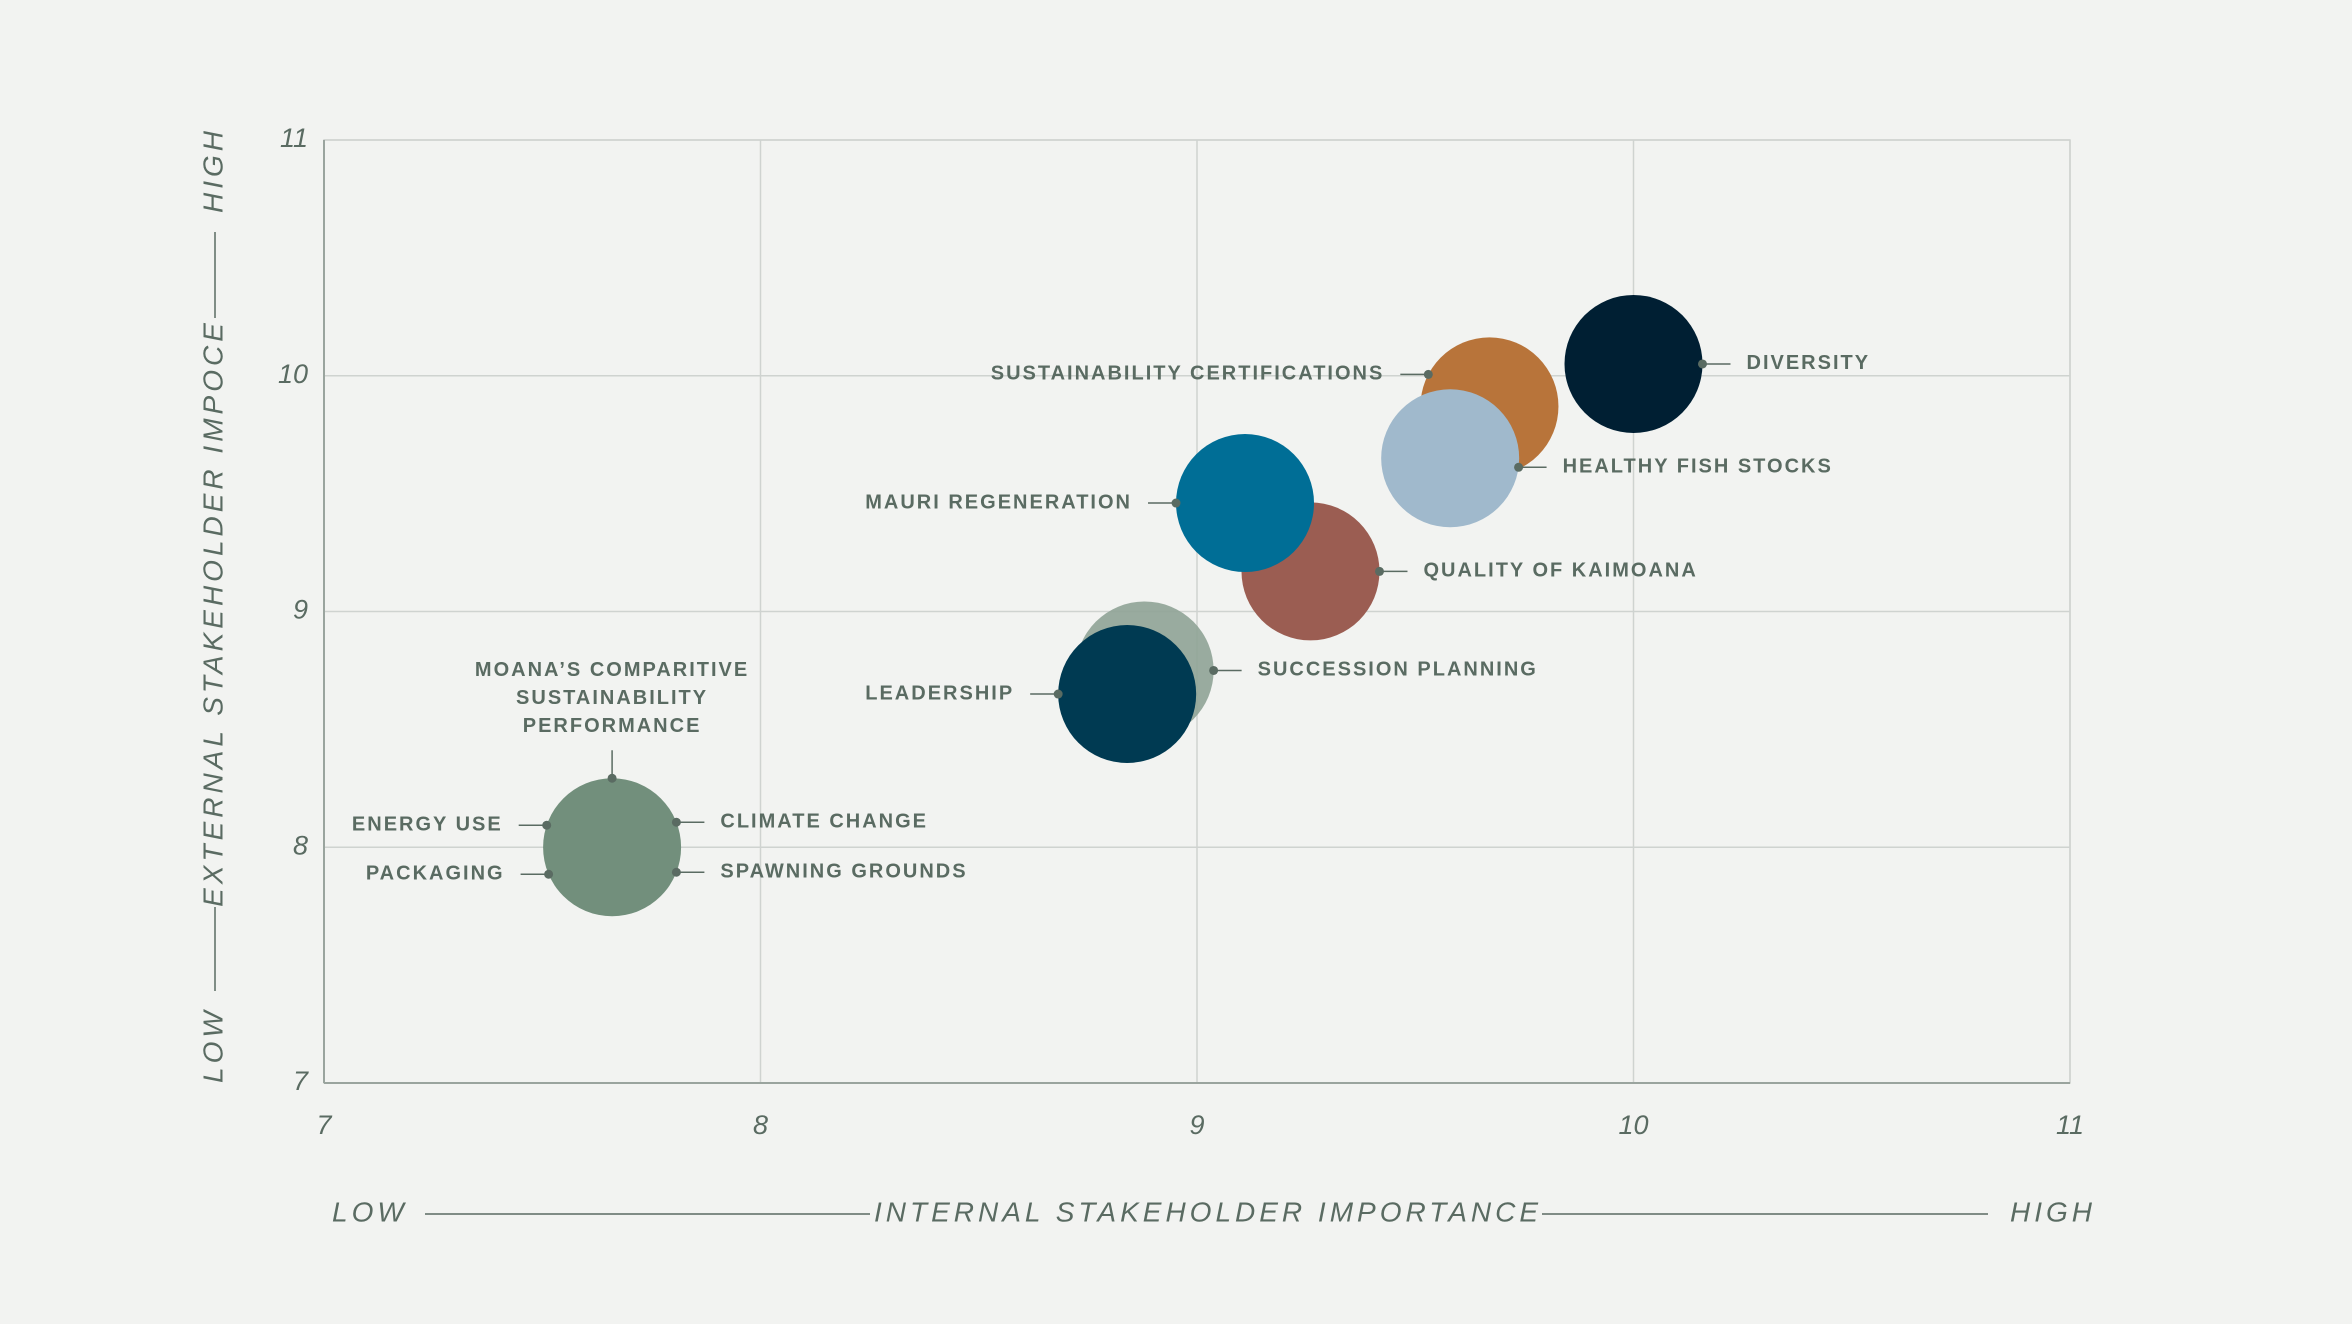  I want to click on point-label: PACKAGING, so click(435, 874).